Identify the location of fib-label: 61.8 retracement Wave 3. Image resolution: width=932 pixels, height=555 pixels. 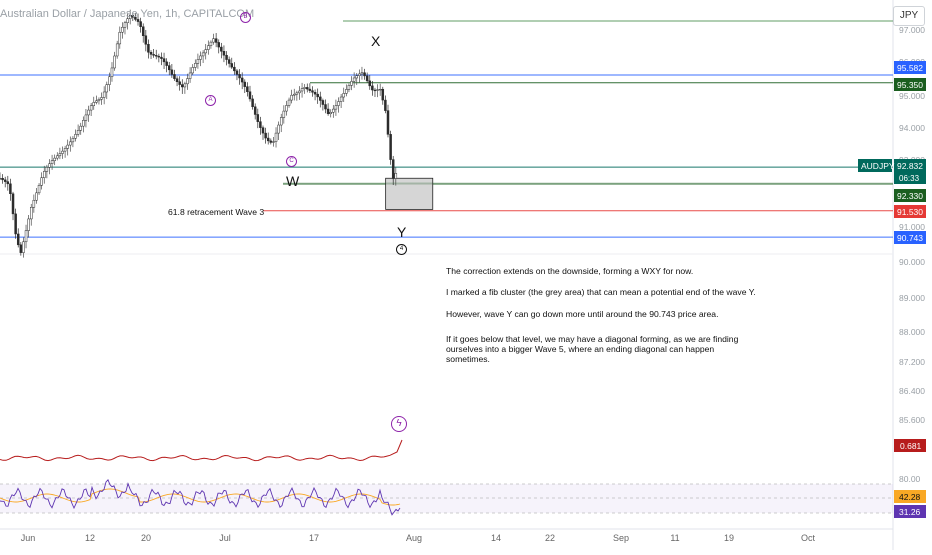
(216, 212).